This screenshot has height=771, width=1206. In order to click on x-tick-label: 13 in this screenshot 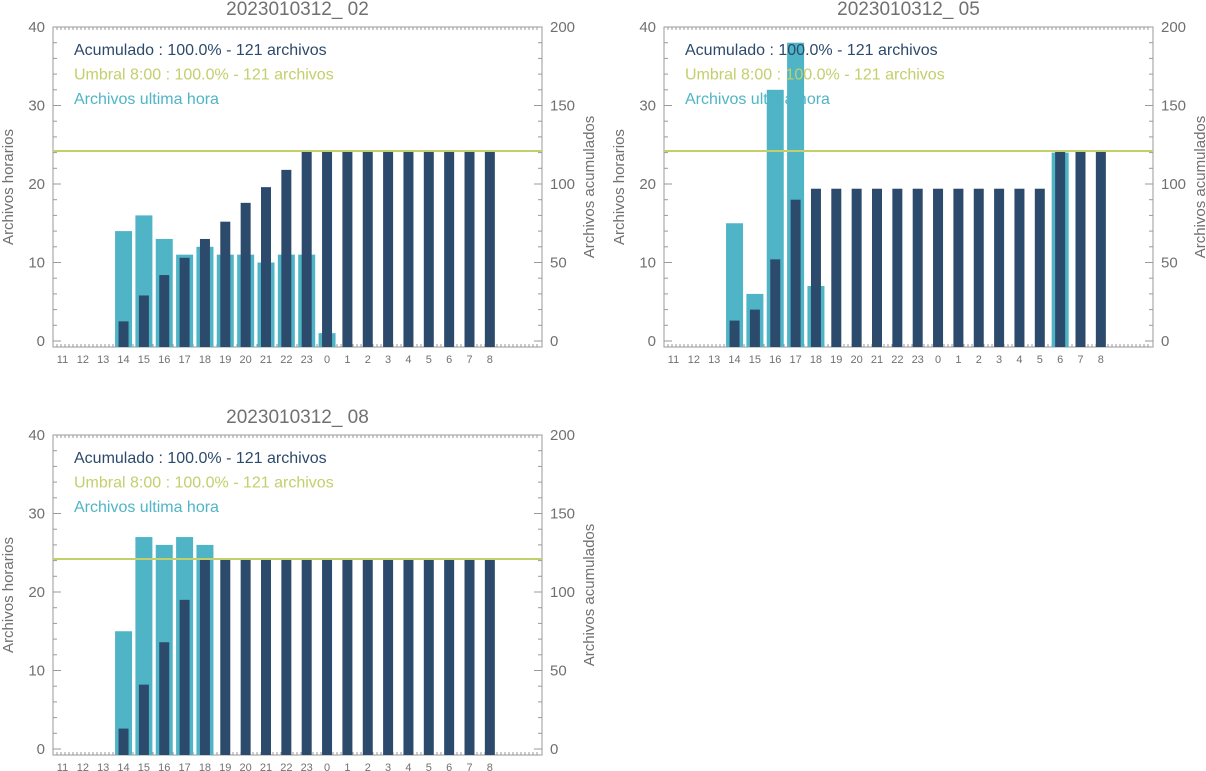, I will do `click(103, 766)`.